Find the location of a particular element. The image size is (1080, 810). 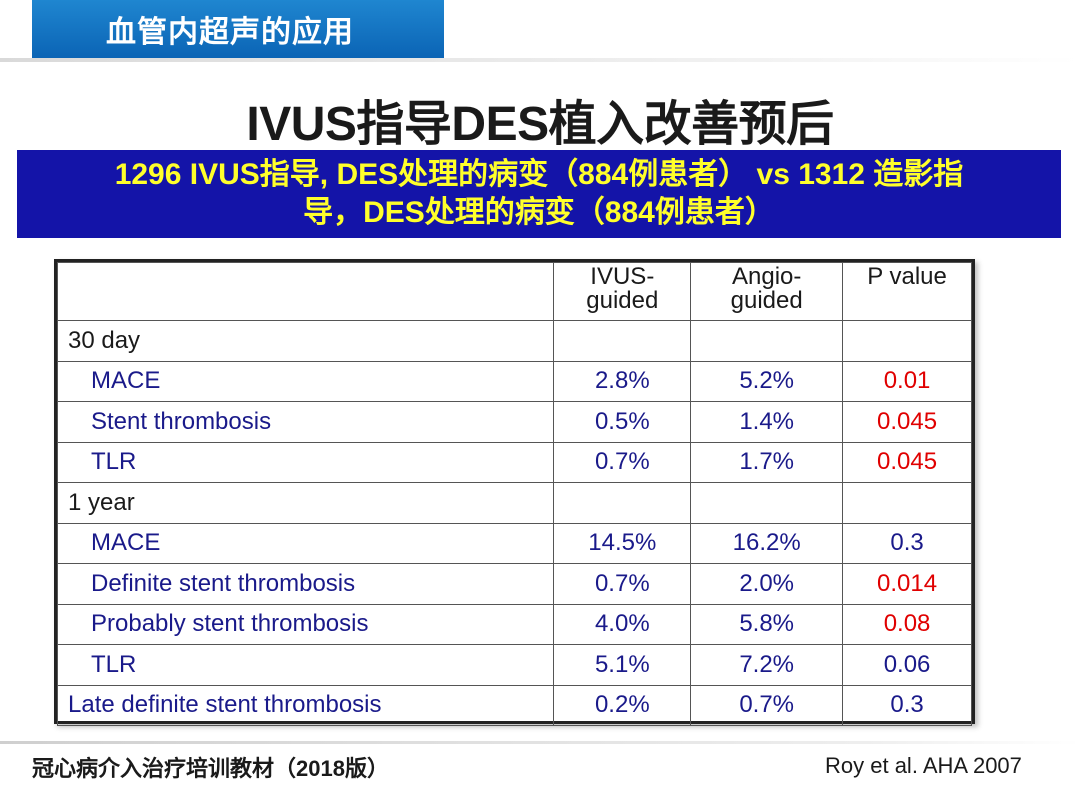

table-header-row: IVUS- guided Angio- guided P value is located at coordinates (514, 291).